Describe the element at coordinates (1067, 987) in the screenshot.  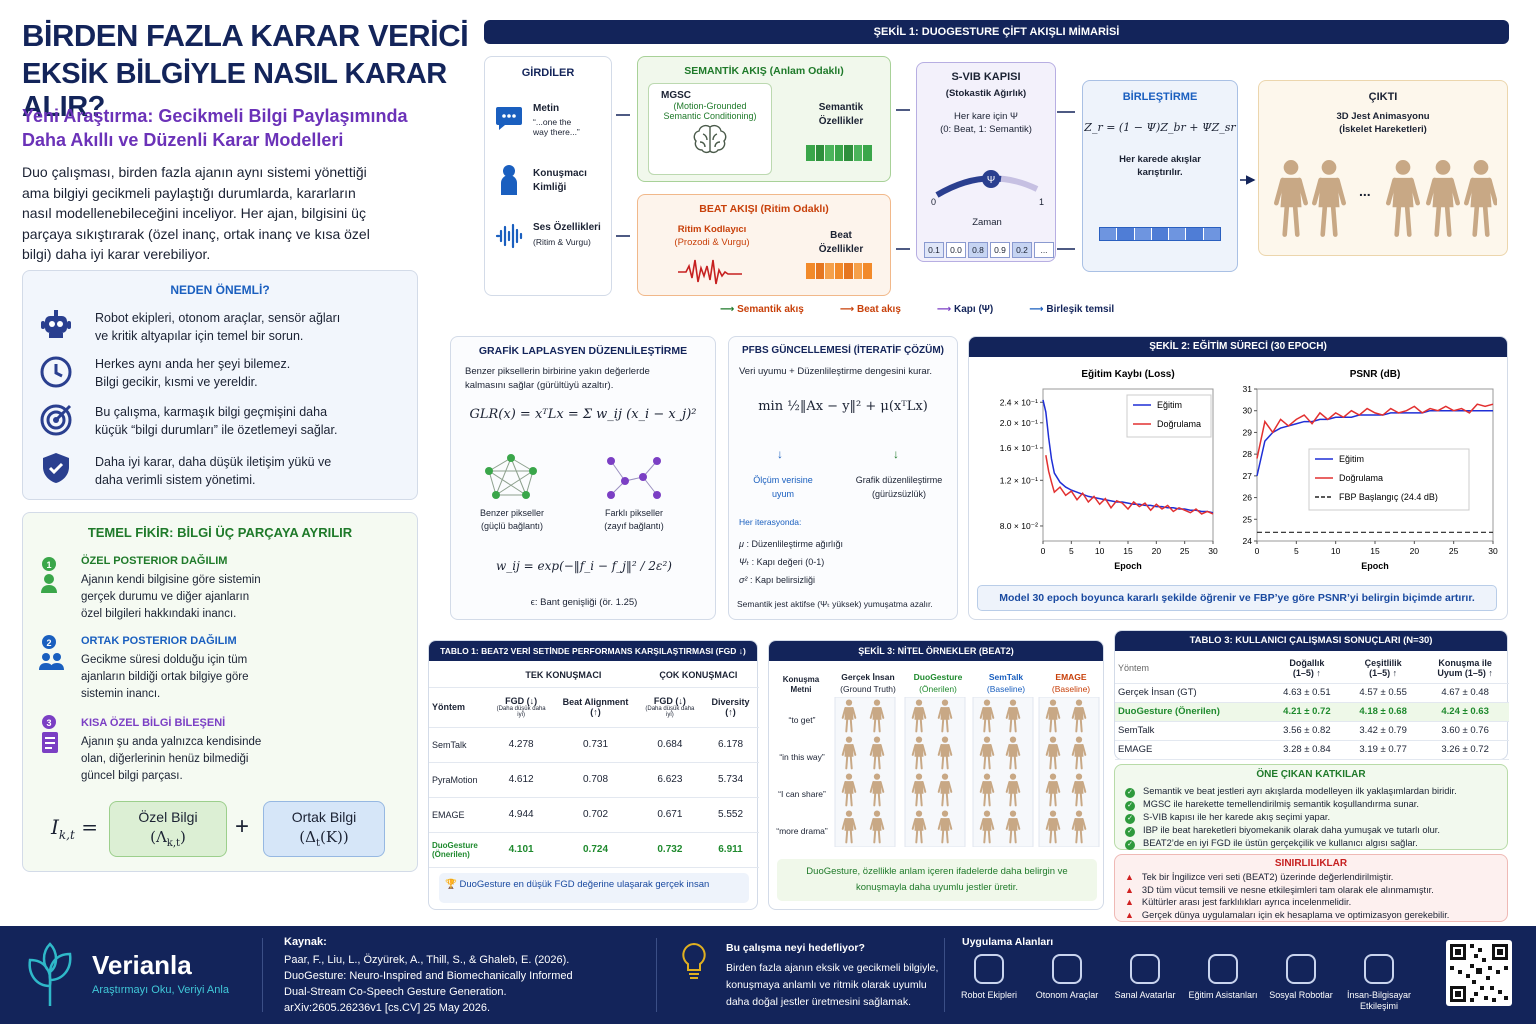
I see `app-item: Otonom Araçlar` at that location.